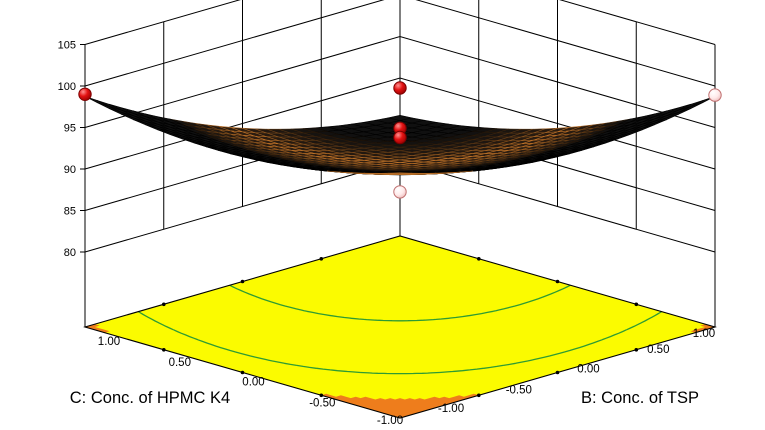 The height and width of the screenshot is (430, 765). Describe the element at coordinates (390, 421) in the screenshot. I see `x-tick-label: -1.00` at that location.